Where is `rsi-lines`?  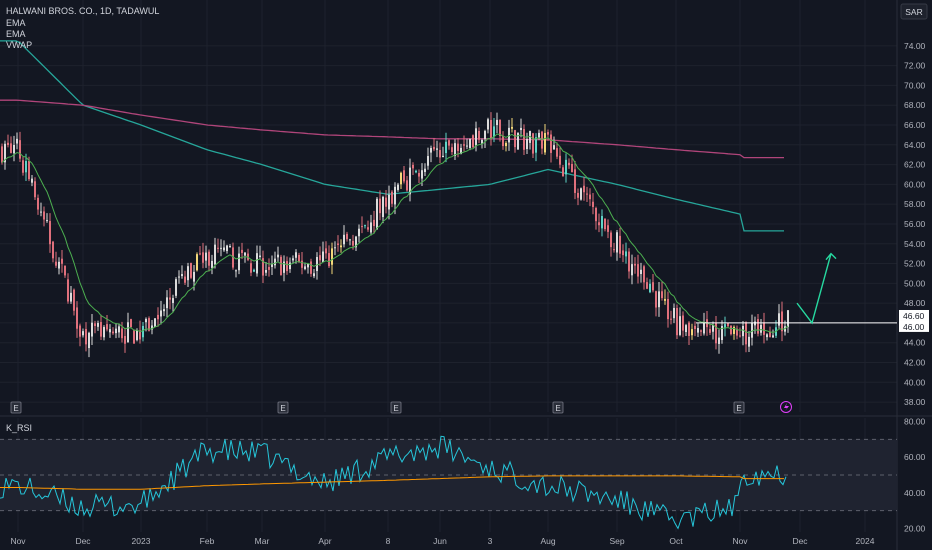 rsi-lines is located at coordinates (393, 482).